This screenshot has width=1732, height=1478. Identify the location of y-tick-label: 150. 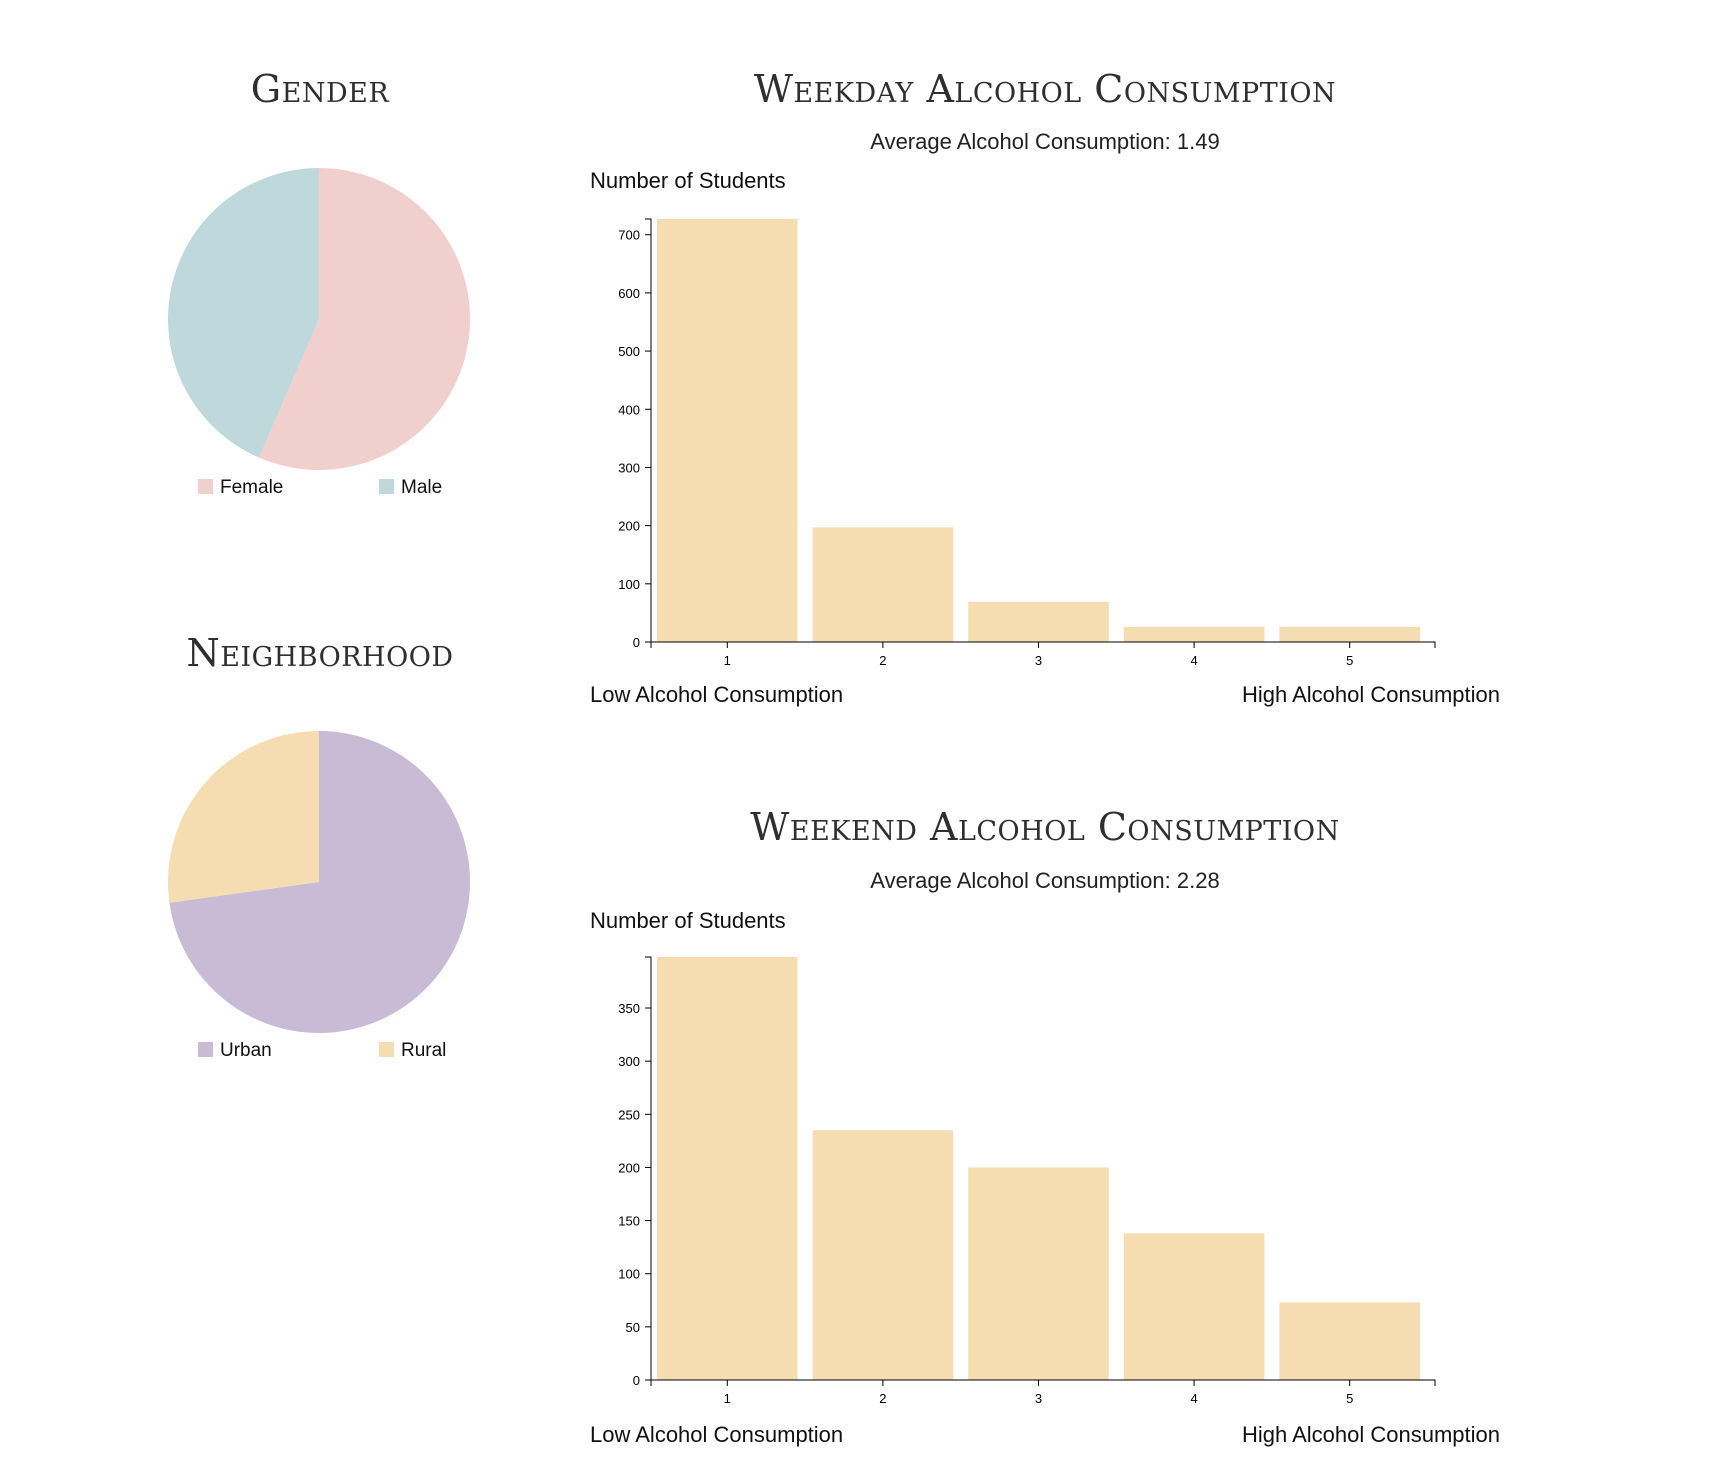
(629, 1221).